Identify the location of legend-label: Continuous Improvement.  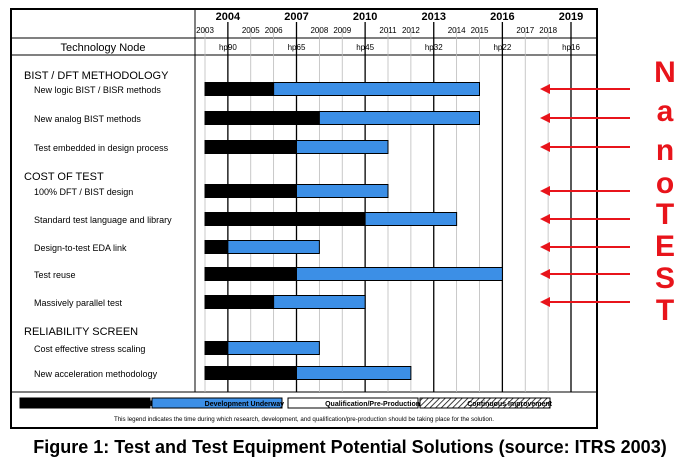
(509, 404).